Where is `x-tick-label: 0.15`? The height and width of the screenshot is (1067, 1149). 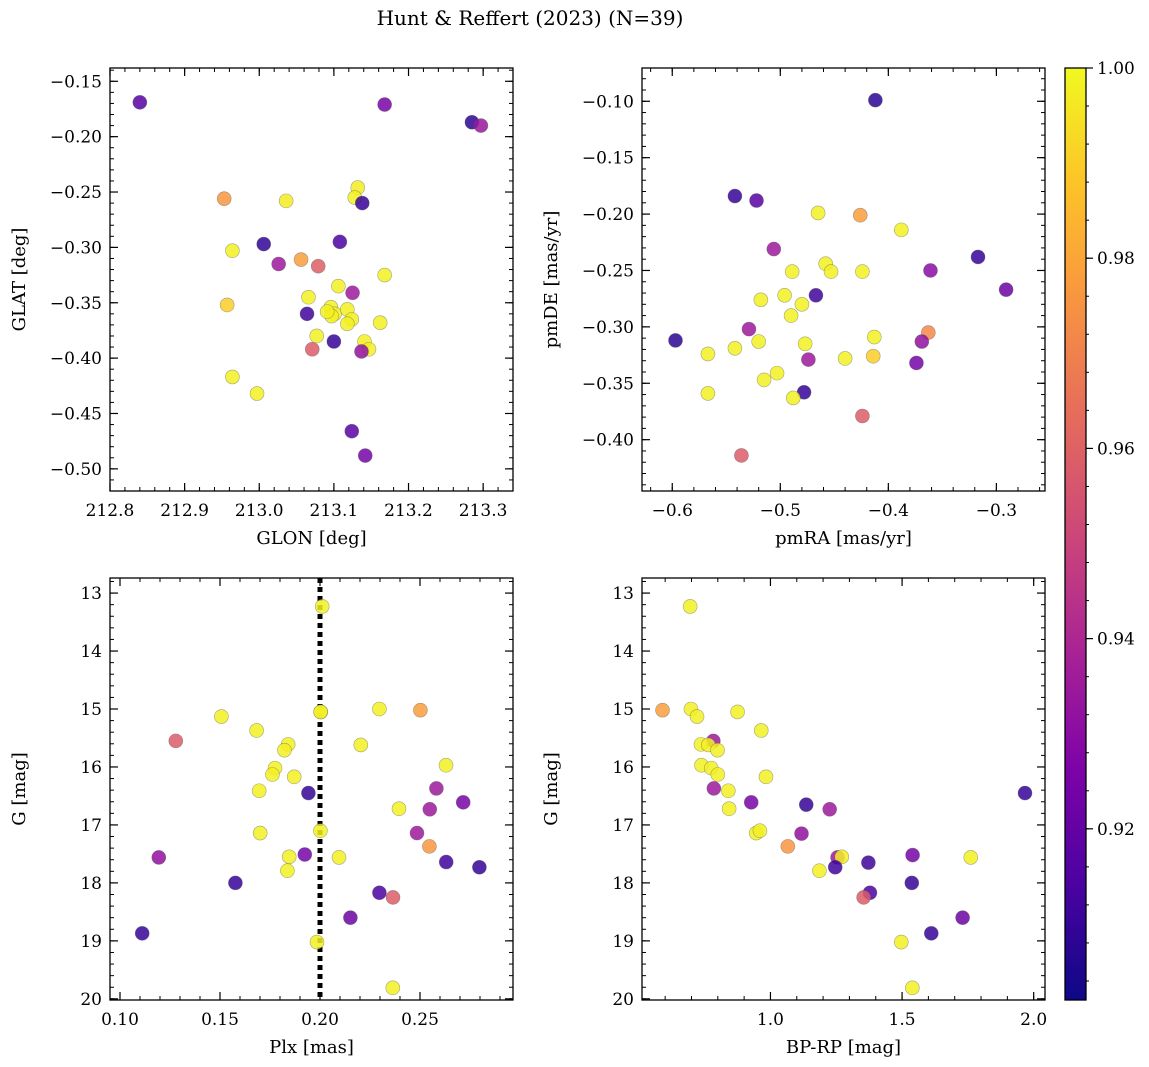 x-tick-label: 0.15 is located at coordinates (220, 1020).